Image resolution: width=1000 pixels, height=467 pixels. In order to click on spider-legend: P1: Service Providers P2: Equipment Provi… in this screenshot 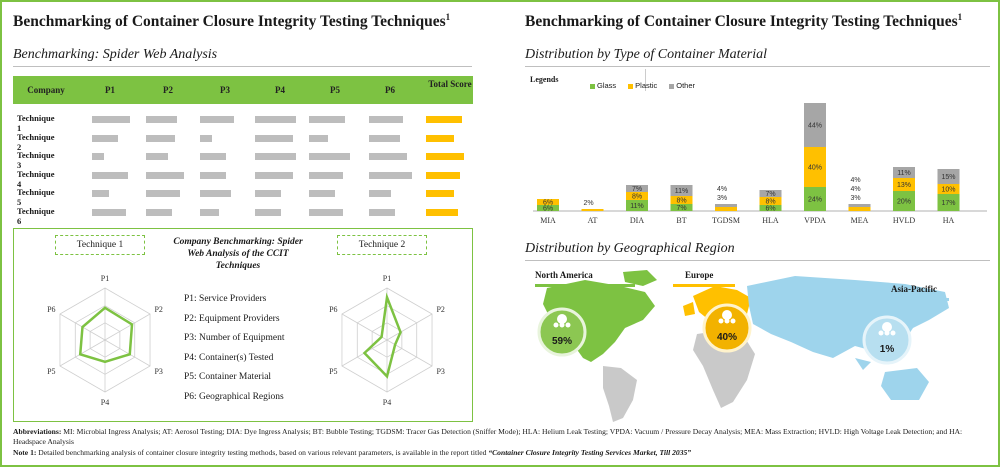, I will do `click(249, 348)`.